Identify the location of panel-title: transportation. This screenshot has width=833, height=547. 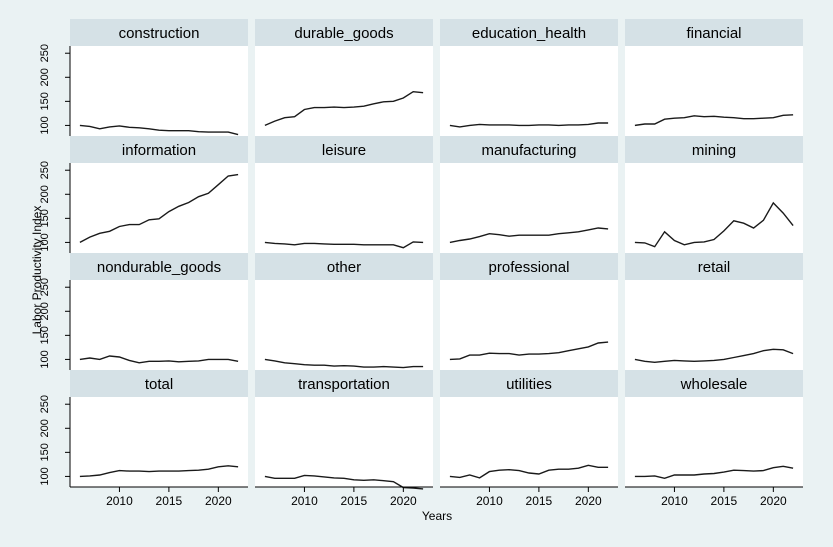
(344, 384).